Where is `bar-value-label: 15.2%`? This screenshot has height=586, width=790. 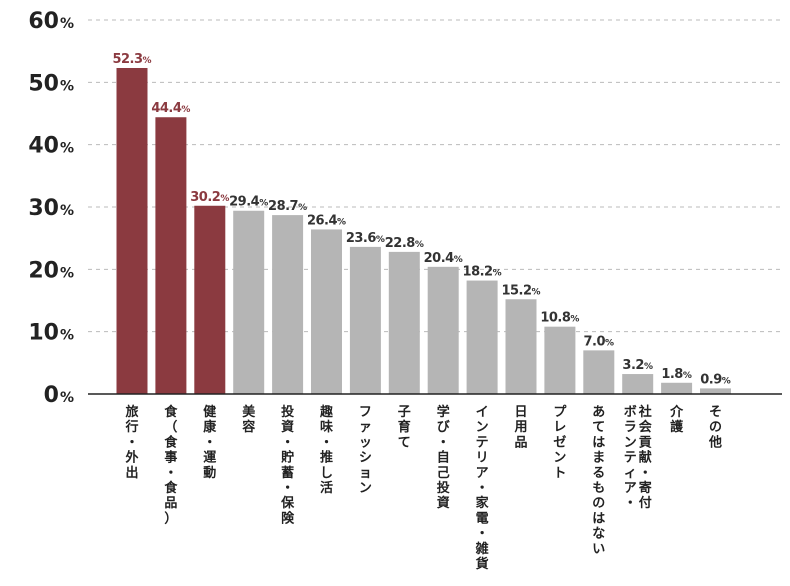
bar-value-label: 15.2% is located at coordinates (520, 290).